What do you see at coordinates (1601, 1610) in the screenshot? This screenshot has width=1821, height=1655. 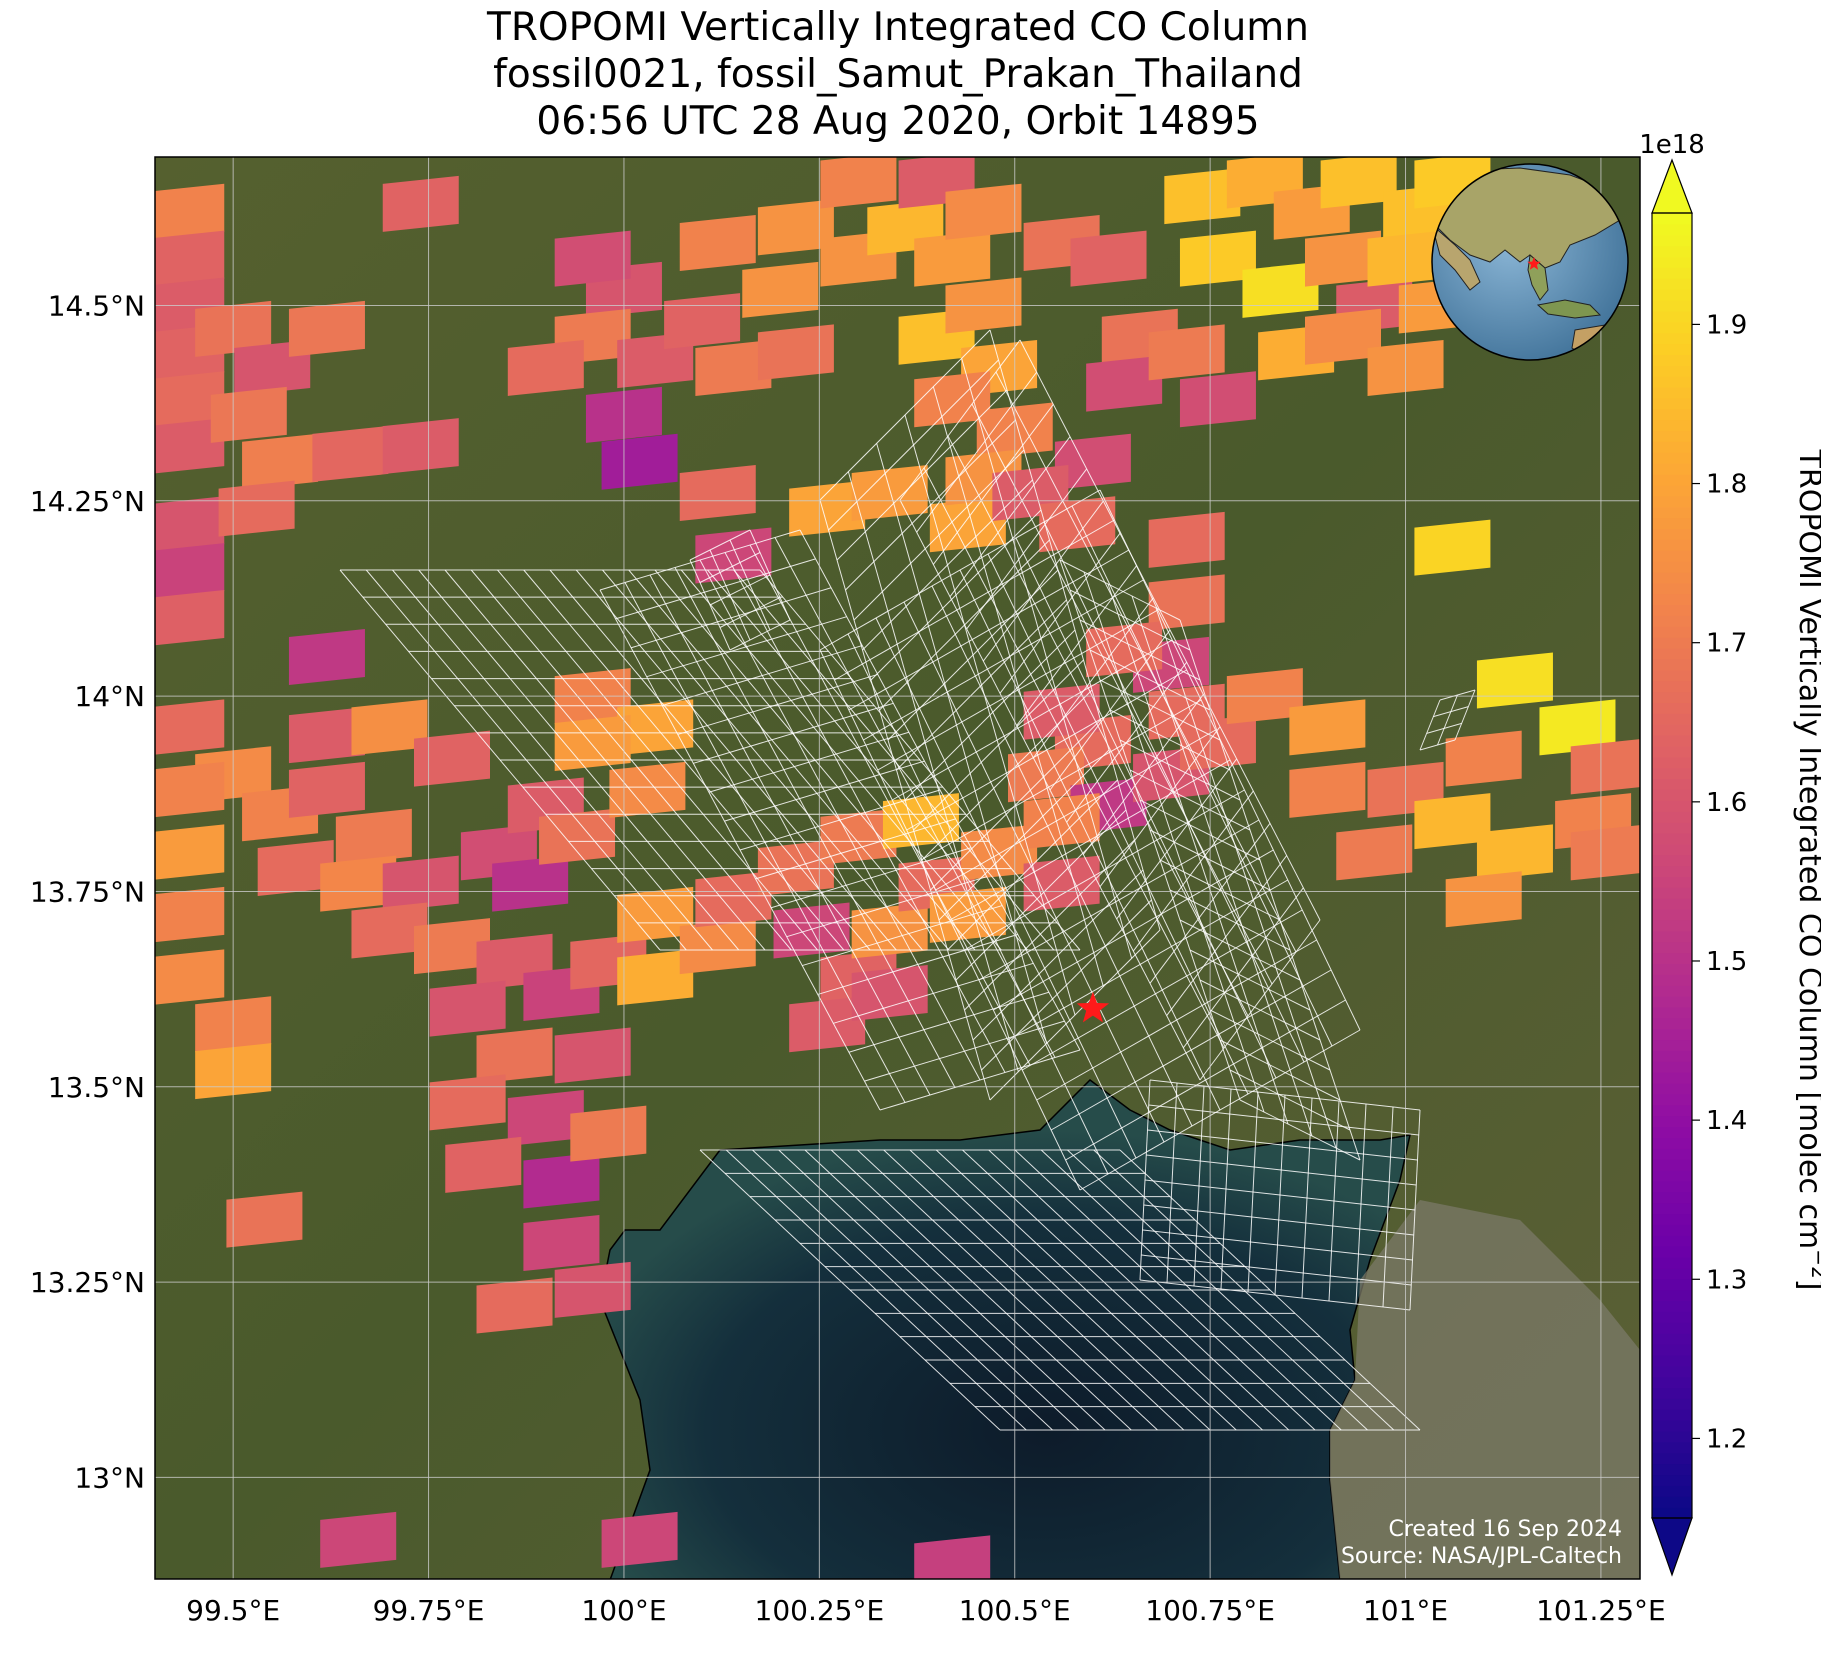 I see `lon-tick-label: 101.25°E` at bounding box center [1601, 1610].